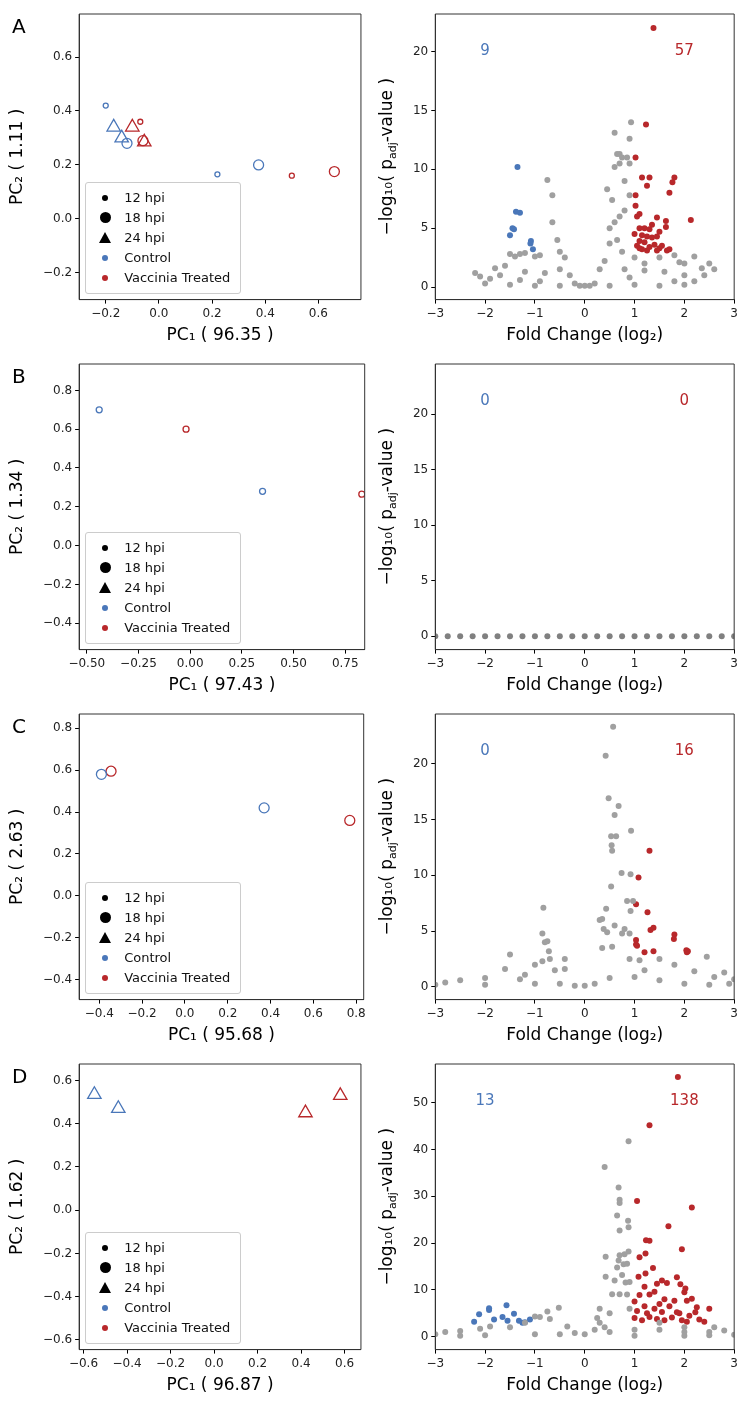  What do you see at coordinates (221, 1034) in the screenshot?
I see `x-axis-title: PC₁ ( 95.68 )` at bounding box center [221, 1034].